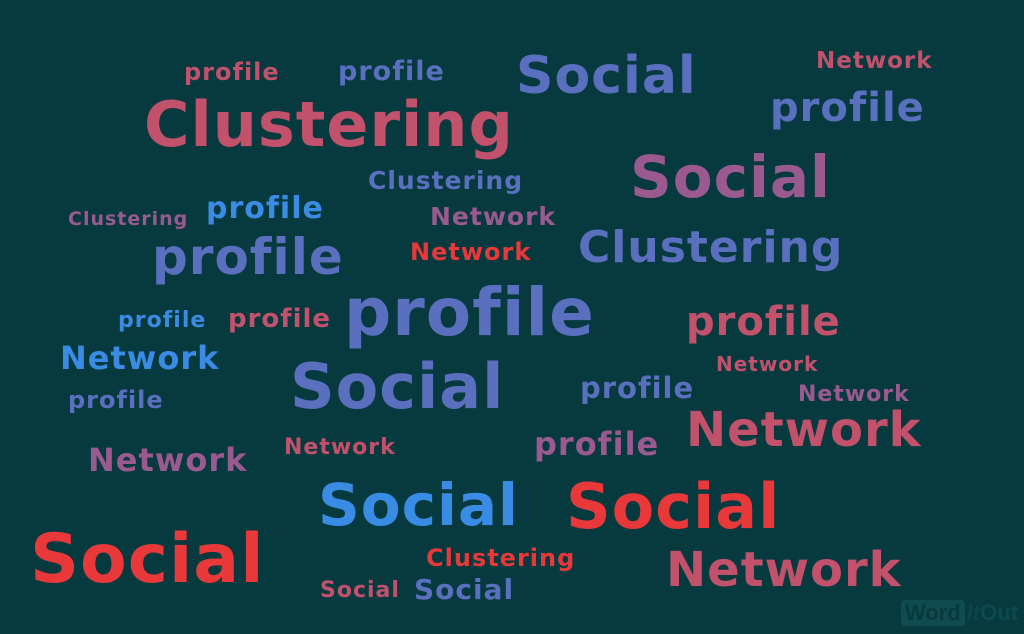 The width and height of the screenshot is (1024, 634). Describe the element at coordinates (932, 613) in the screenshot. I see `watermark-word: Word` at that location.